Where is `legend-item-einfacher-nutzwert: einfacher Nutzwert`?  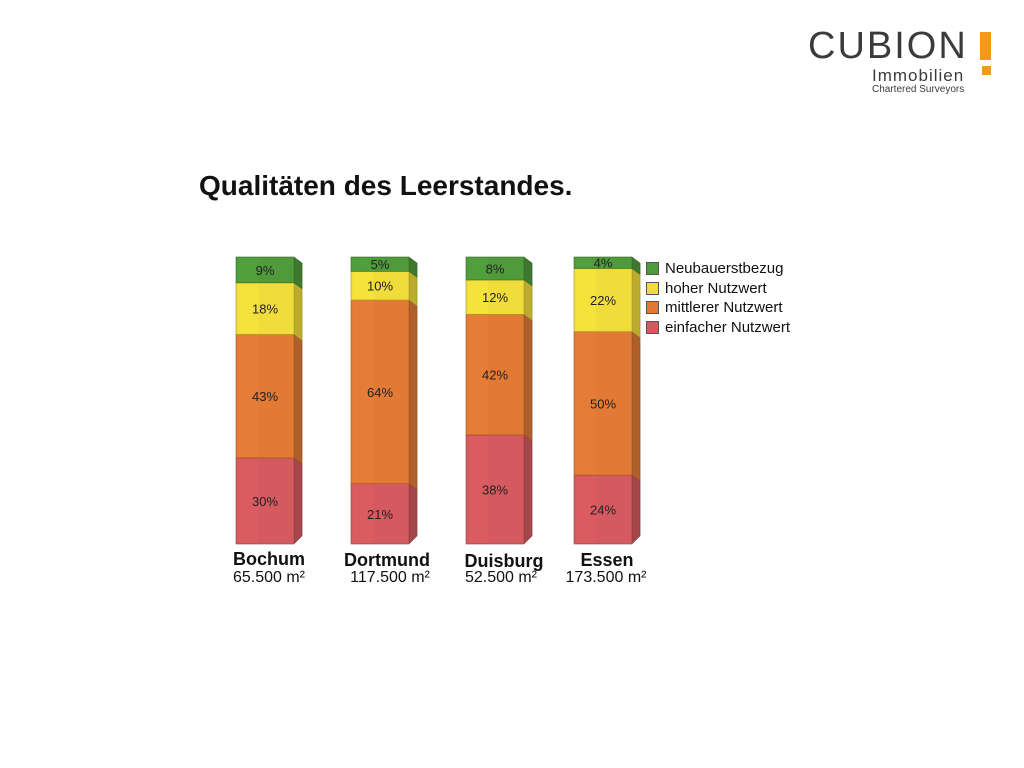 legend-item-einfacher-nutzwert: einfacher Nutzwert is located at coordinates (718, 328).